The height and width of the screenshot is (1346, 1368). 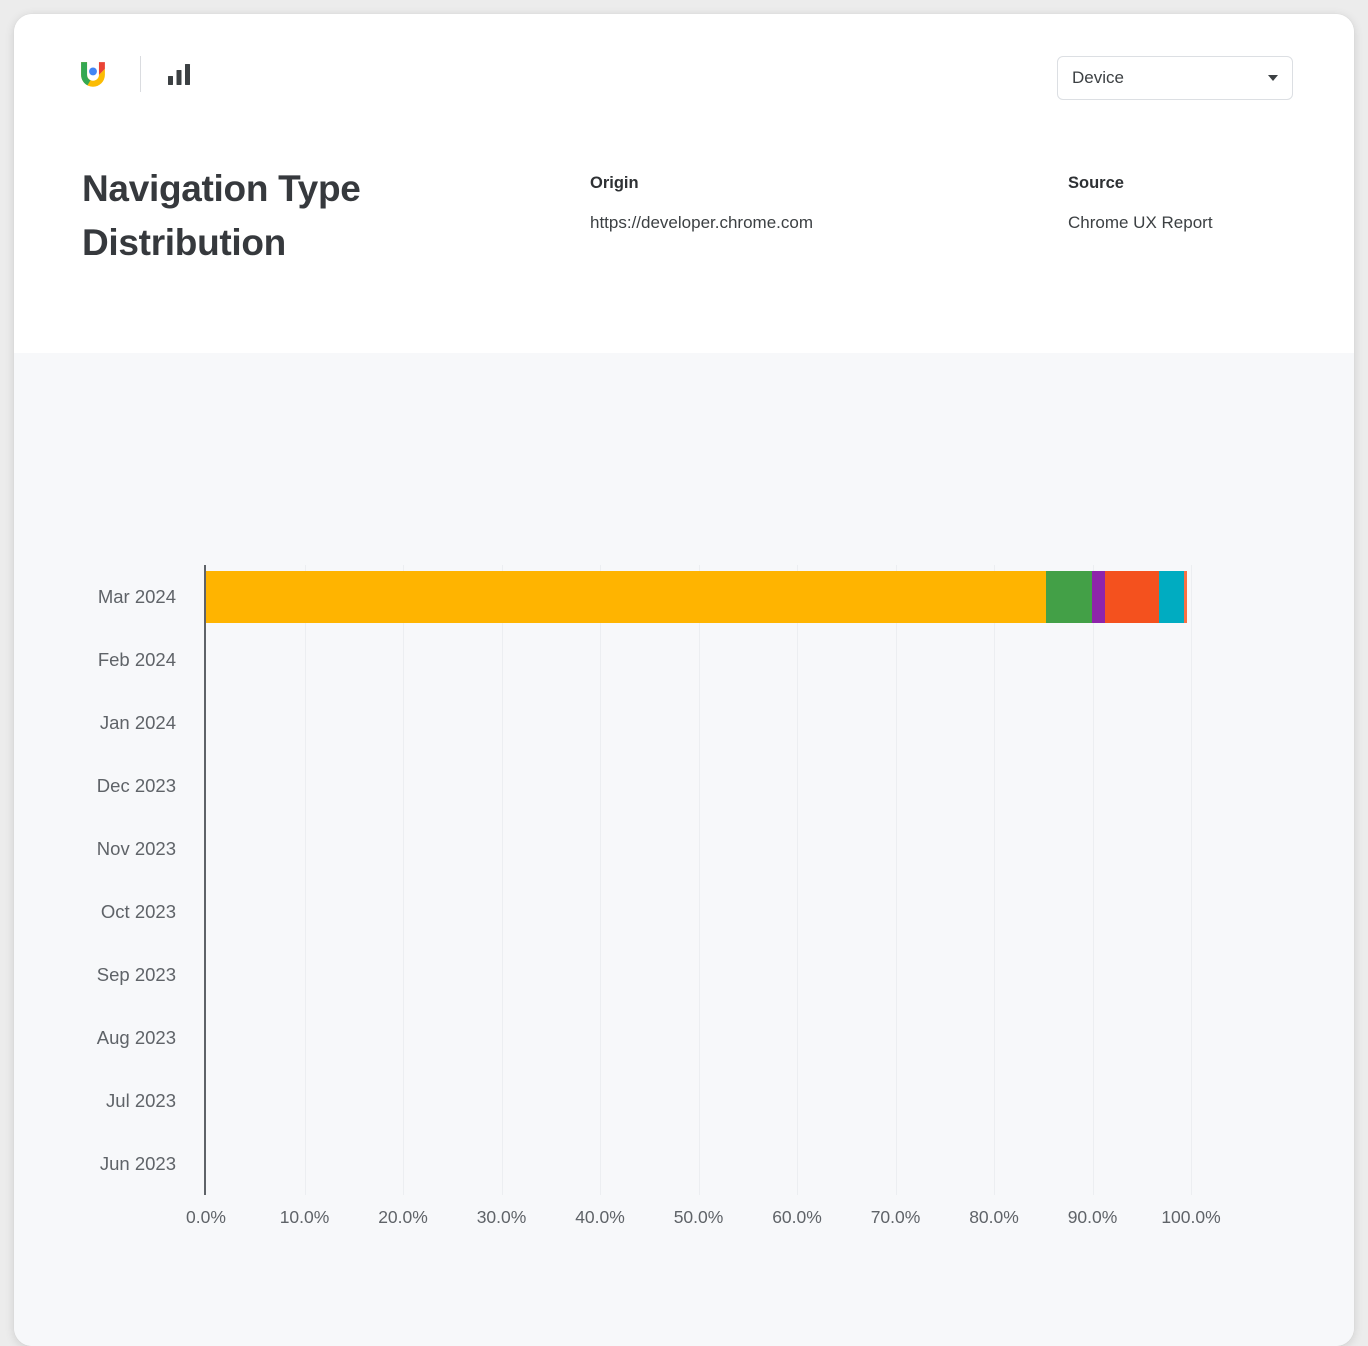 I want to click on brand-group, so click(x=134, y=74).